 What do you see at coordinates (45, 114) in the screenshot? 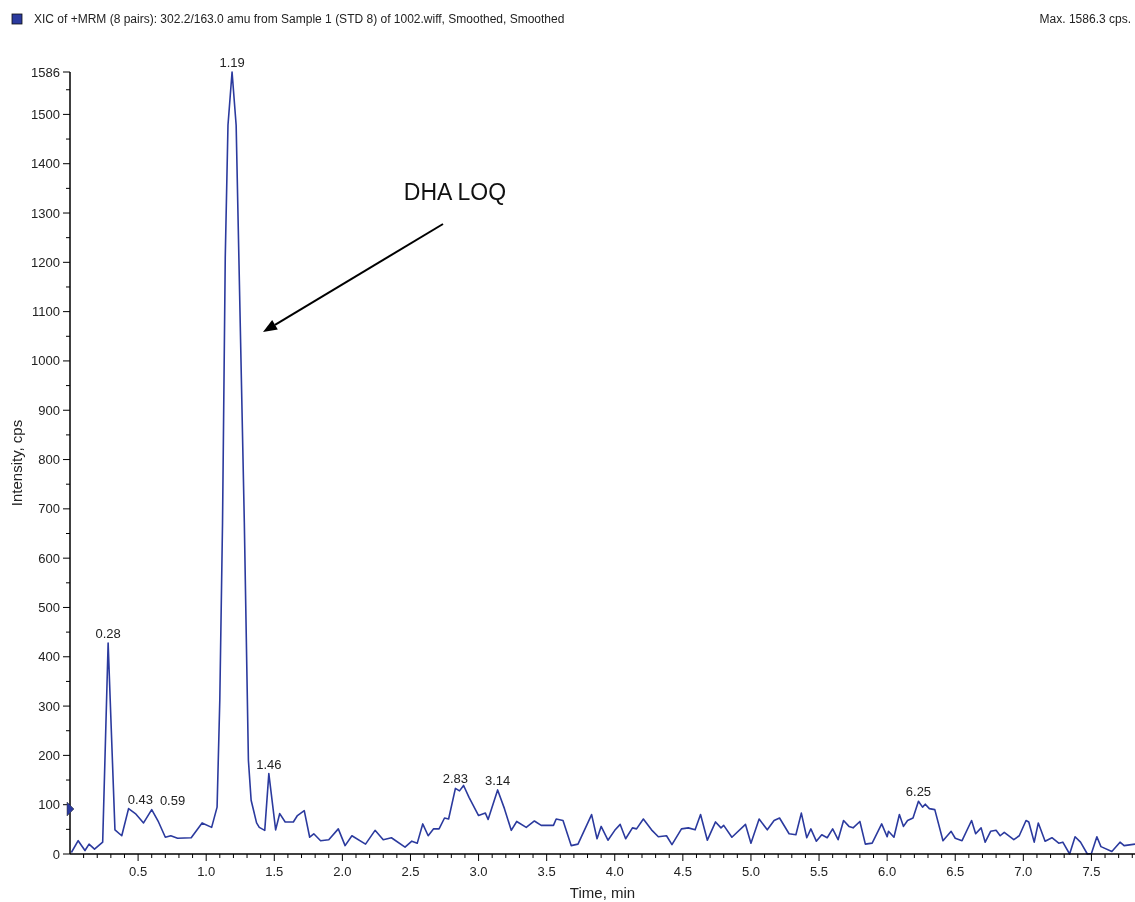
I see `y-tick-label: 1500` at bounding box center [45, 114].